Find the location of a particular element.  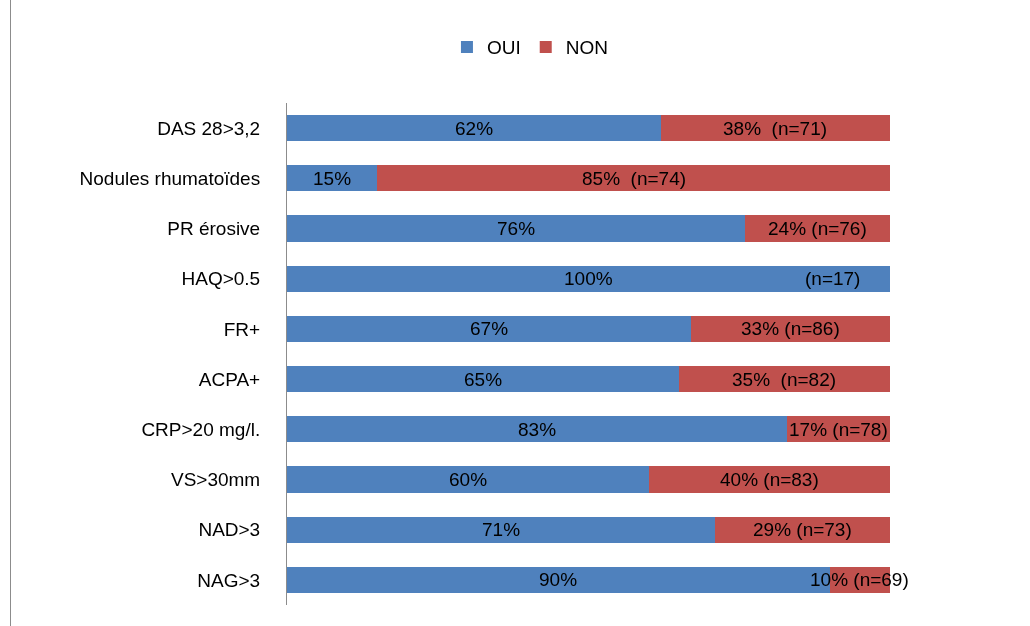

data-label: 76% is located at coordinates (516, 228).